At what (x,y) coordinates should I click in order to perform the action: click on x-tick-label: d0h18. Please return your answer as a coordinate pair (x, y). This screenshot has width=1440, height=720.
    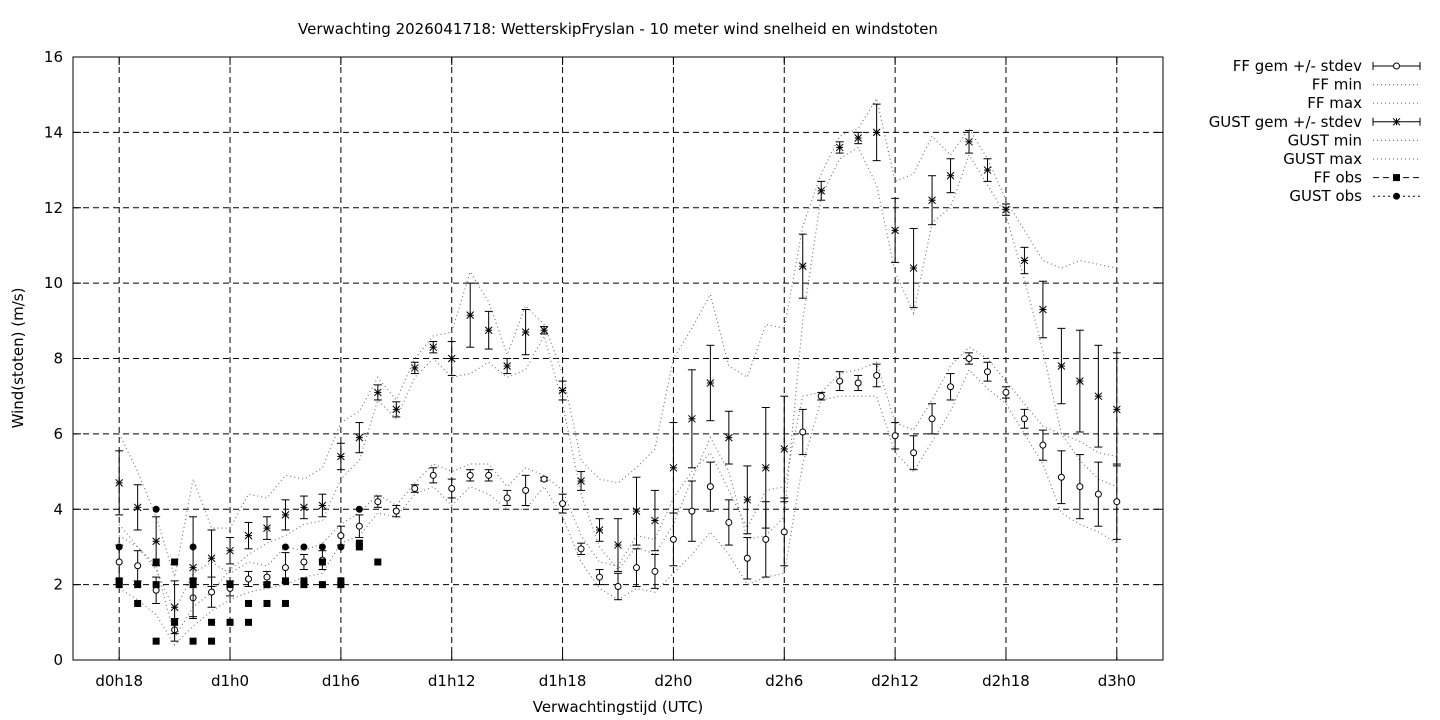
    Looking at the image, I should click on (119, 681).